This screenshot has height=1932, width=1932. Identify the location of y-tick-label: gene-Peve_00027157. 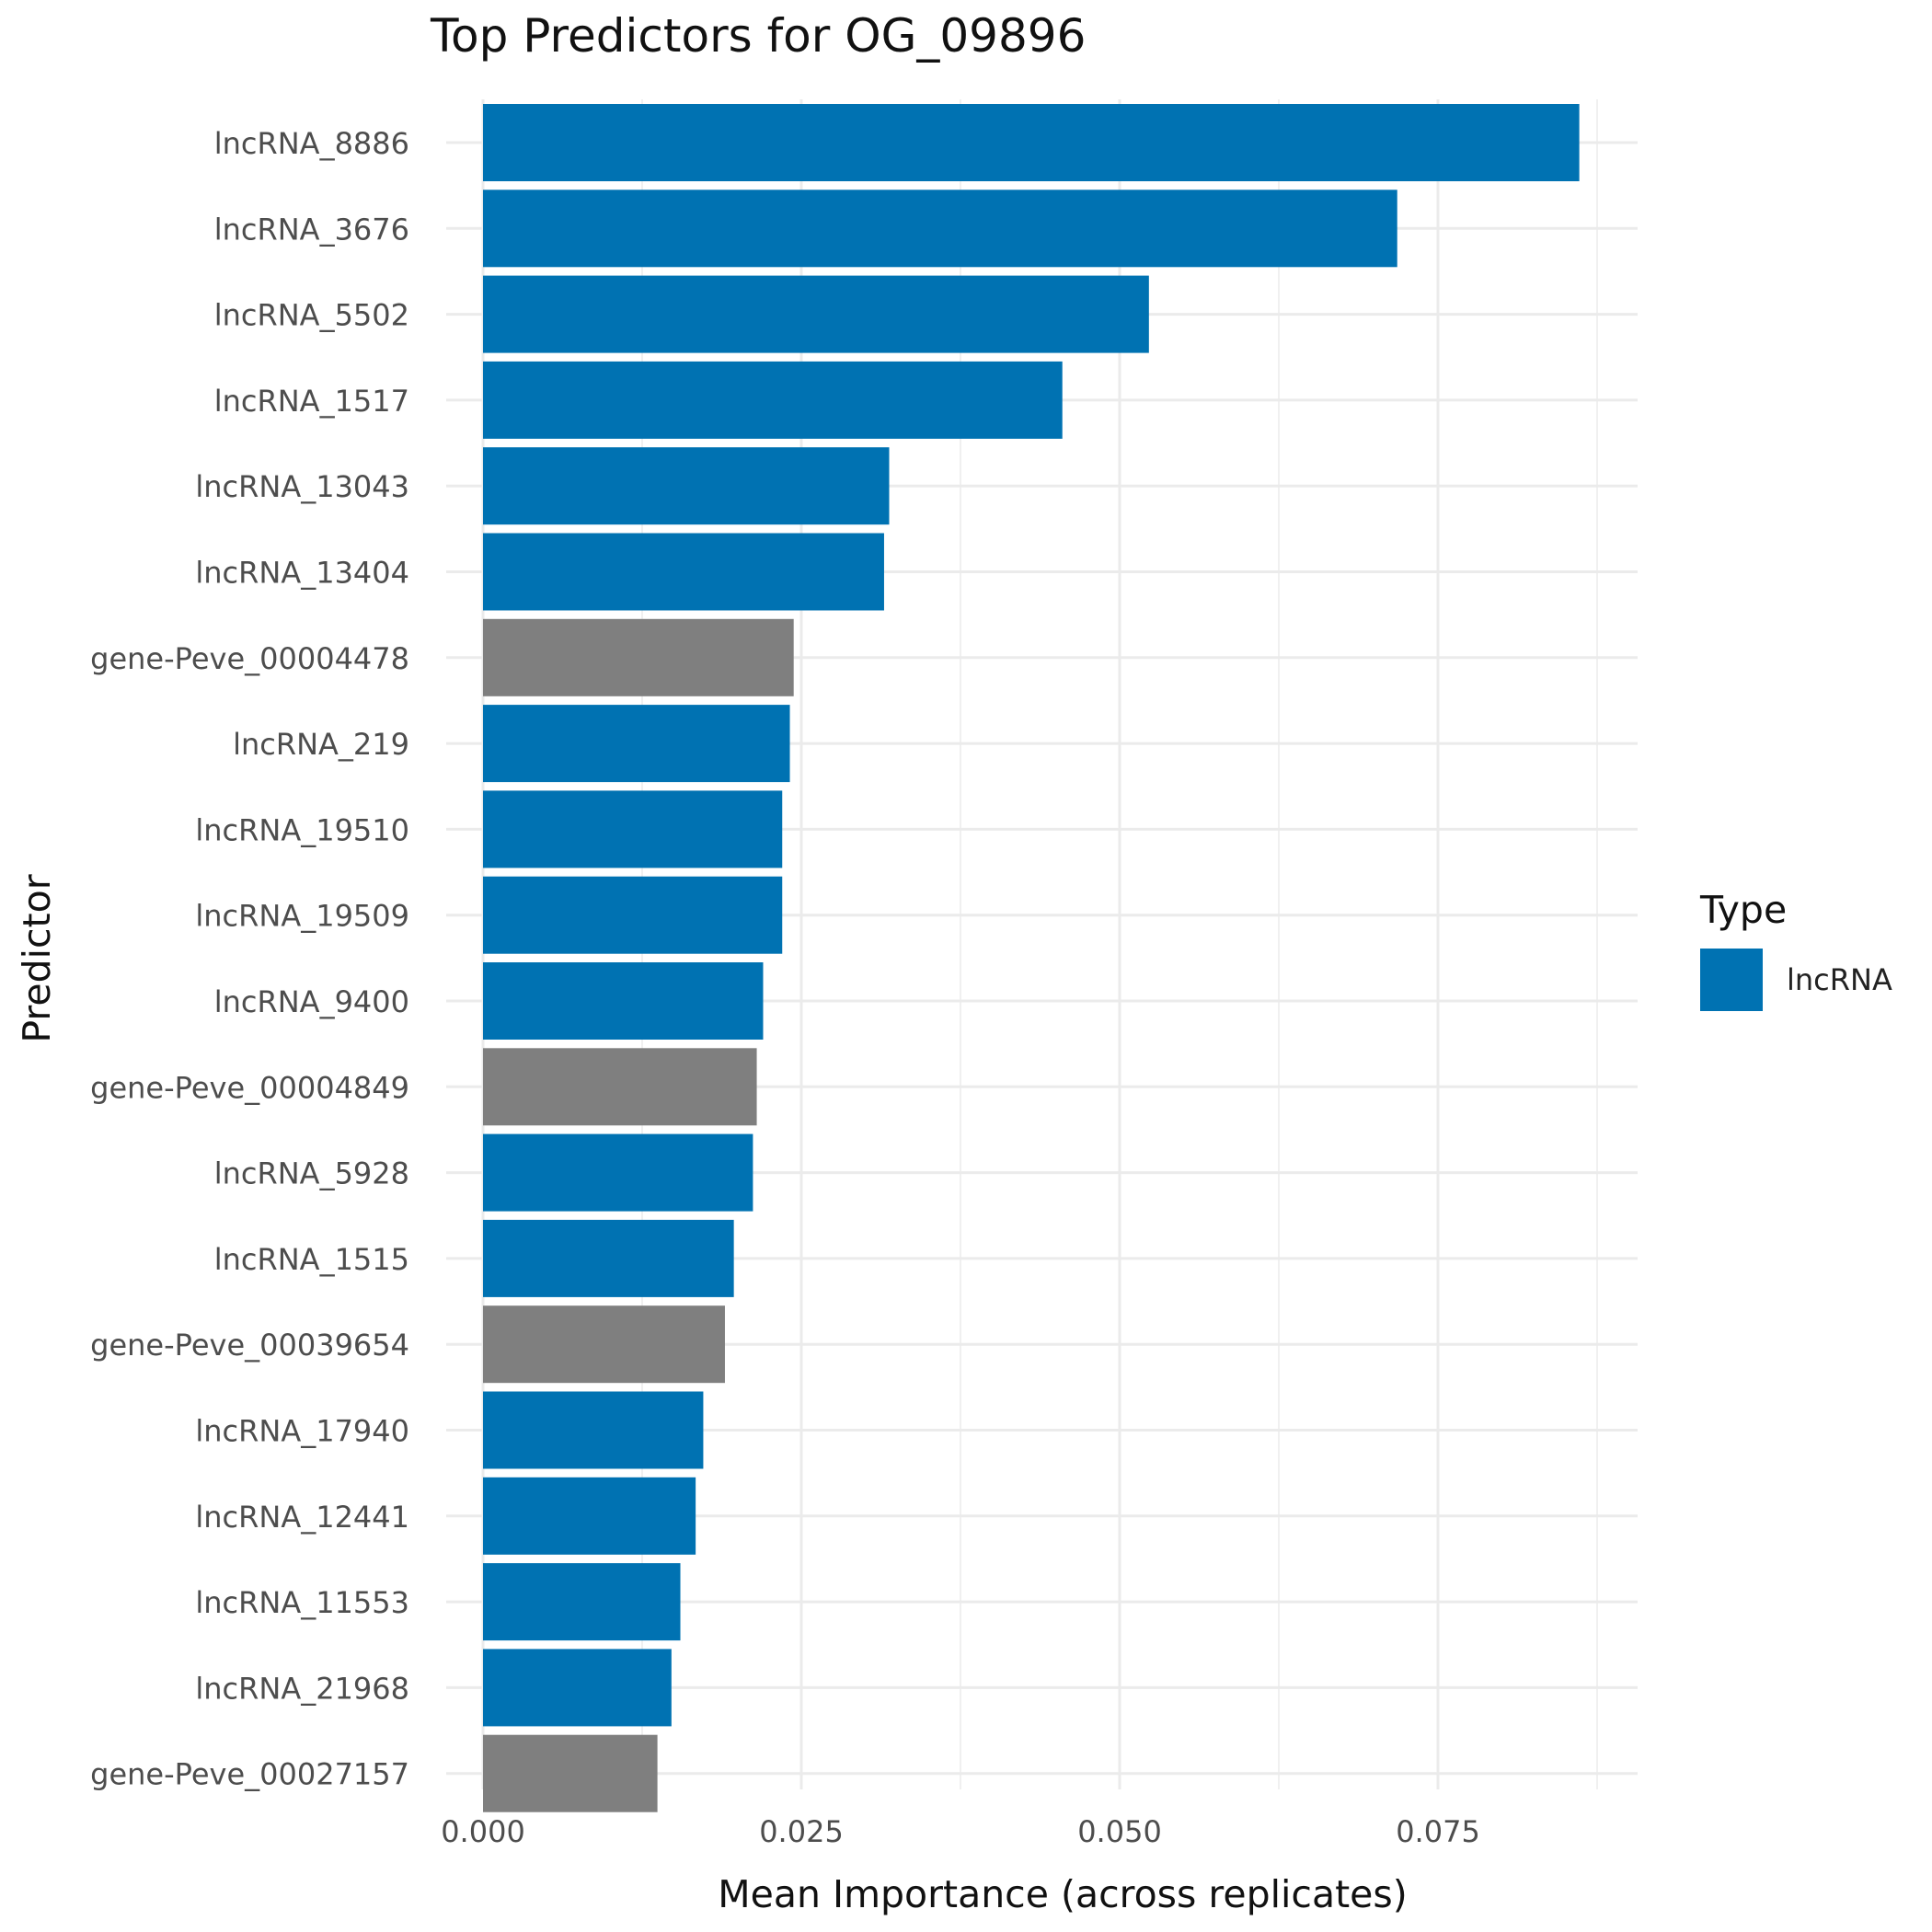
(249, 1774).